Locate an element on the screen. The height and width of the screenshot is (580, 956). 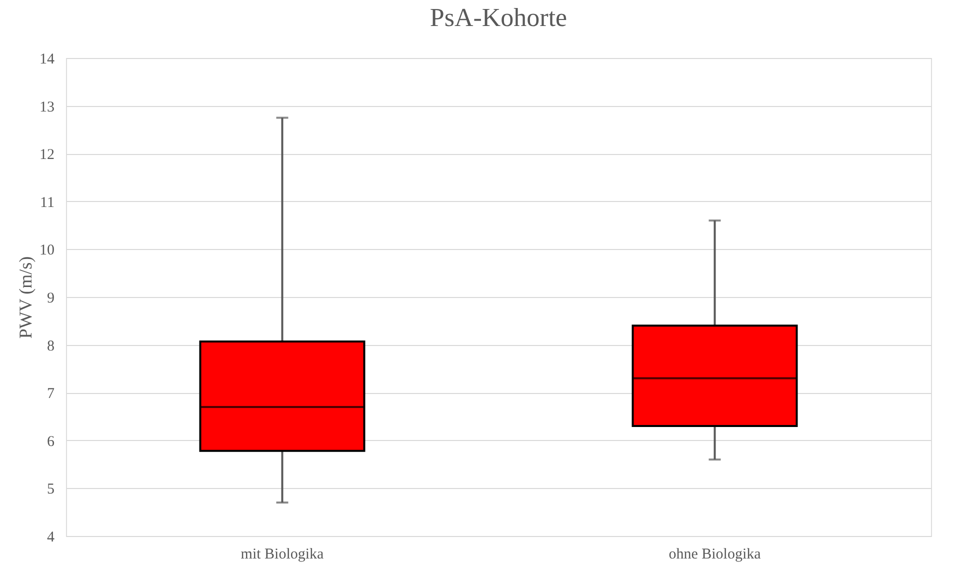
y-tick-label: 12 is located at coordinates (47, 155).